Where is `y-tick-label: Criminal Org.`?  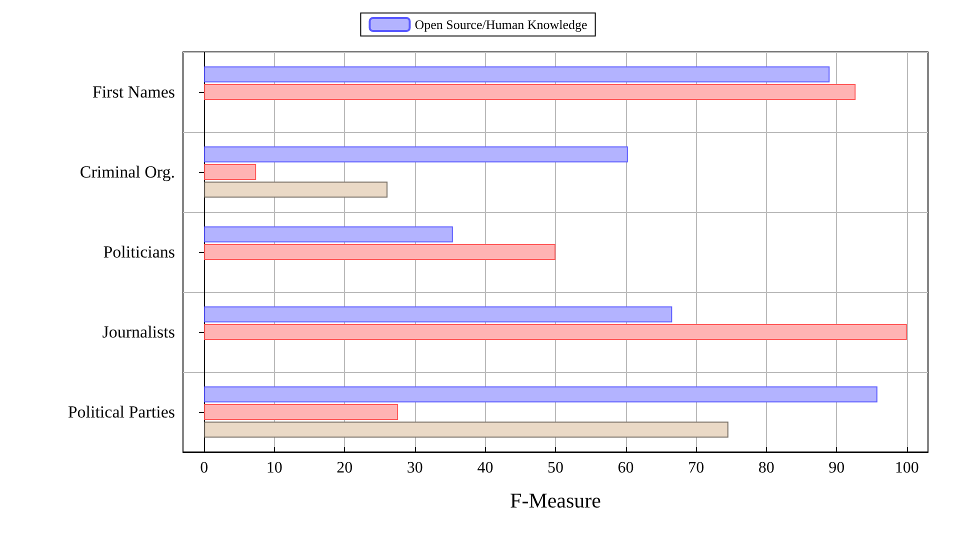
y-tick-label: Criminal Org. is located at coordinates (127, 172).